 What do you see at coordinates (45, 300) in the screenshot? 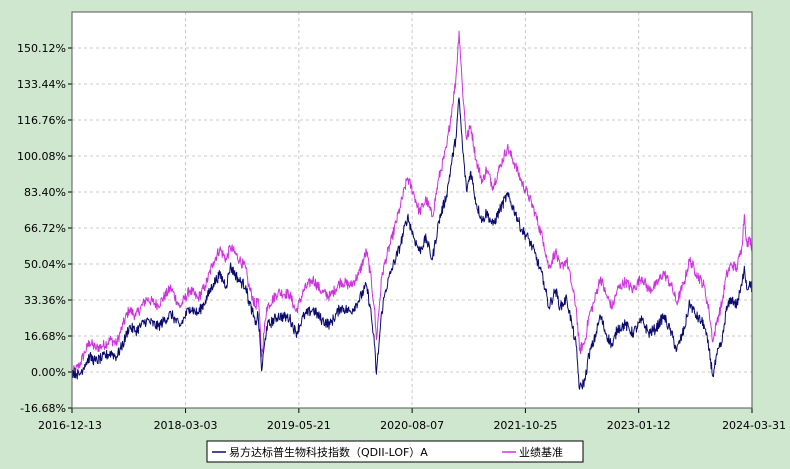
I see `y-tick-label: 33.36%` at bounding box center [45, 300].